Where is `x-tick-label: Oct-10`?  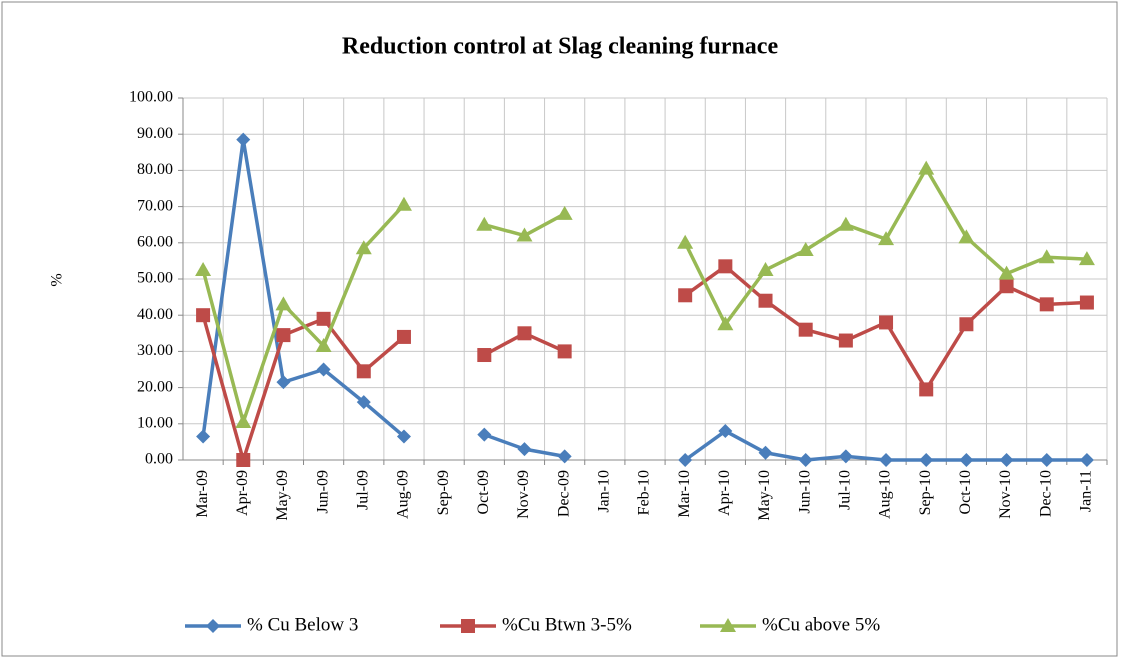
x-tick-label: Oct-10 is located at coordinates (965, 492).